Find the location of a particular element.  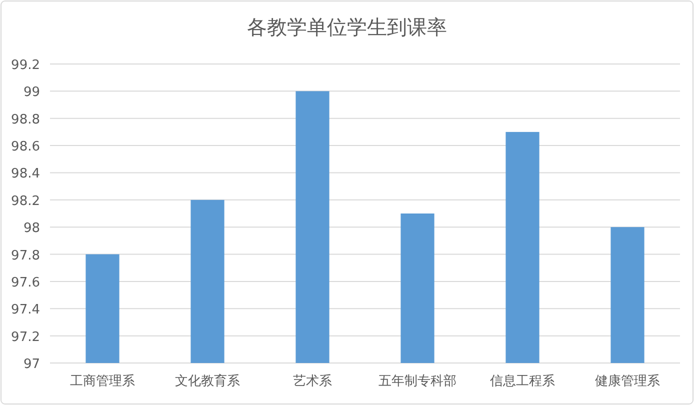

y-tick-label: 97.2 is located at coordinates (25, 337).